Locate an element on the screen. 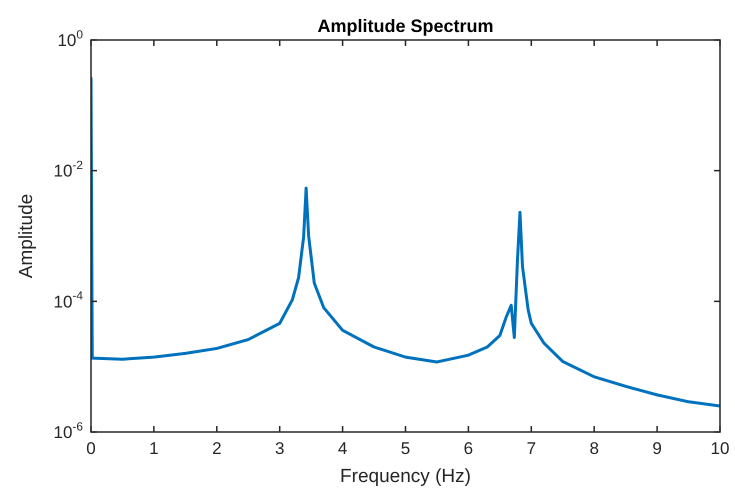 The width and height of the screenshot is (735, 498). x-tick-label: 10 is located at coordinates (720, 448).